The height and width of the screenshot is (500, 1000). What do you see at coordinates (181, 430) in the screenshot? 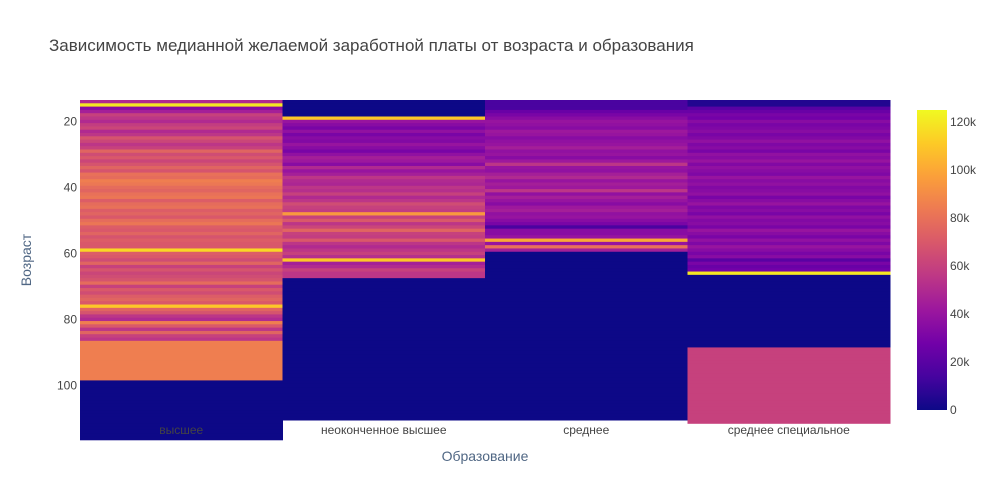
I see `x-tick-label: высшее` at bounding box center [181, 430].